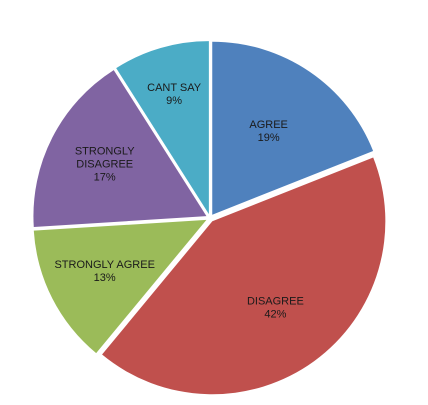 Image resolution: width=428 pixels, height=405 pixels. What do you see at coordinates (275, 301) in the screenshot?
I see `data-label-name-disagree: DISAGREE` at bounding box center [275, 301].